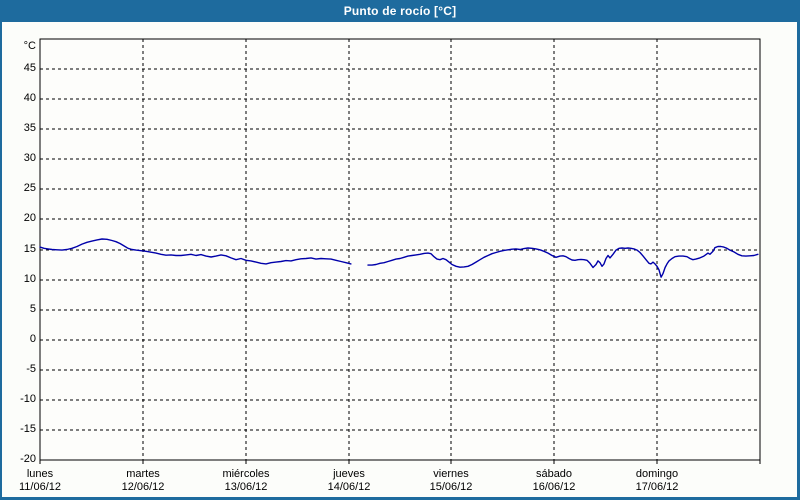  What do you see at coordinates (451, 487) in the screenshot?
I see `x-day-date-label: 15/06/12` at bounding box center [451, 487].